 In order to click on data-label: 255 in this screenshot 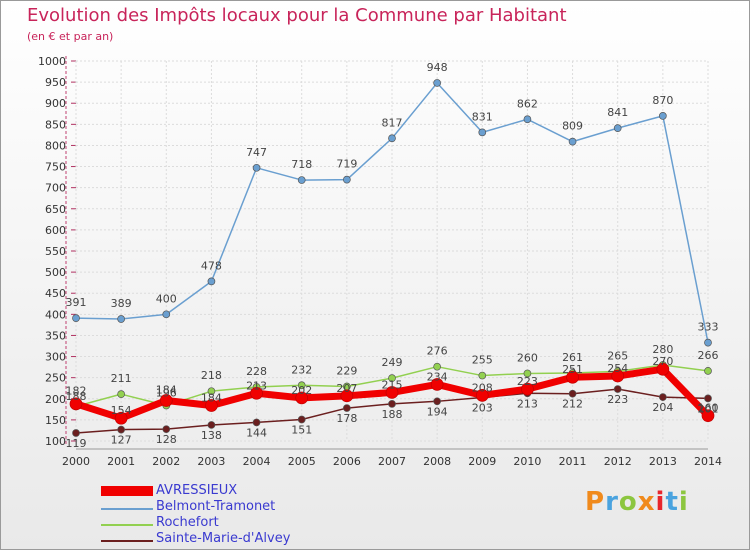, I will do `click(482, 360)`.